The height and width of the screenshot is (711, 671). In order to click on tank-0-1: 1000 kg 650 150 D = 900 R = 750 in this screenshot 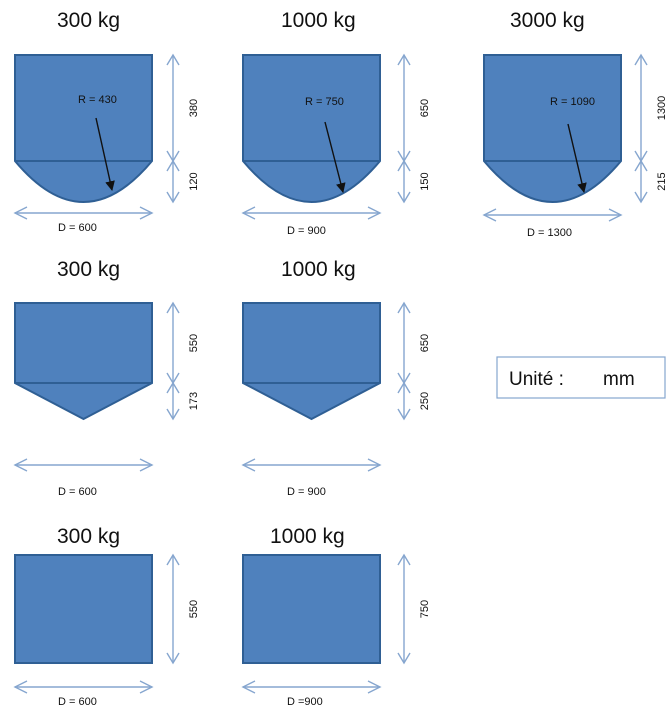, I will do `click(336, 123)`.